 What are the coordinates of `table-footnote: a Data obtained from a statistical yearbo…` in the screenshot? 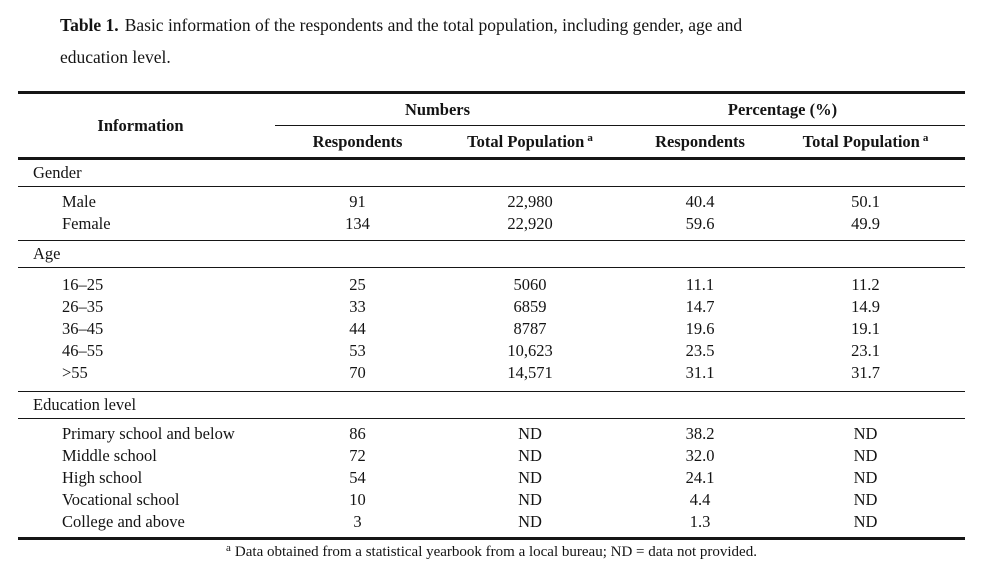 It's located at (491, 551).